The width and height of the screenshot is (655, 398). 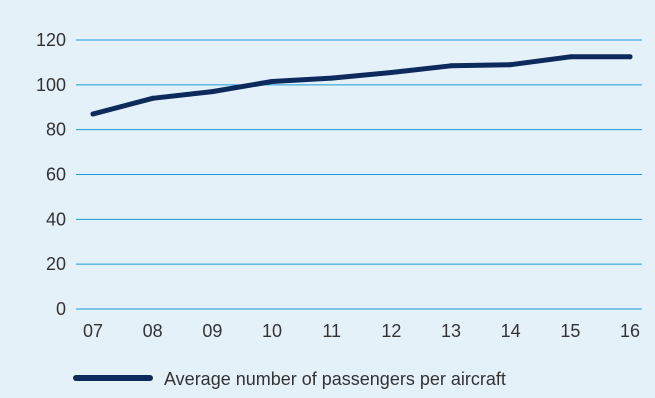 What do you see at coordinates (153, 331) in the screenshot?
I see `x-tick-label: 08` at bounding box center [153, 331].